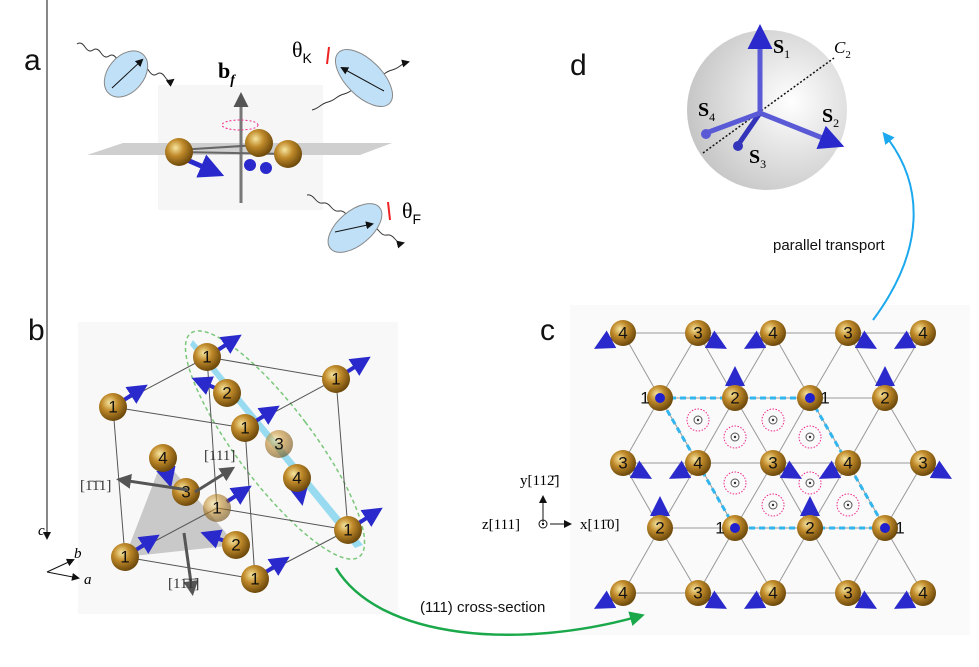  What do you see at coordinates (95, 486) in the screenshot?
I see `direction-label: [1̄1̄1]` at bounding box center [95, 486].